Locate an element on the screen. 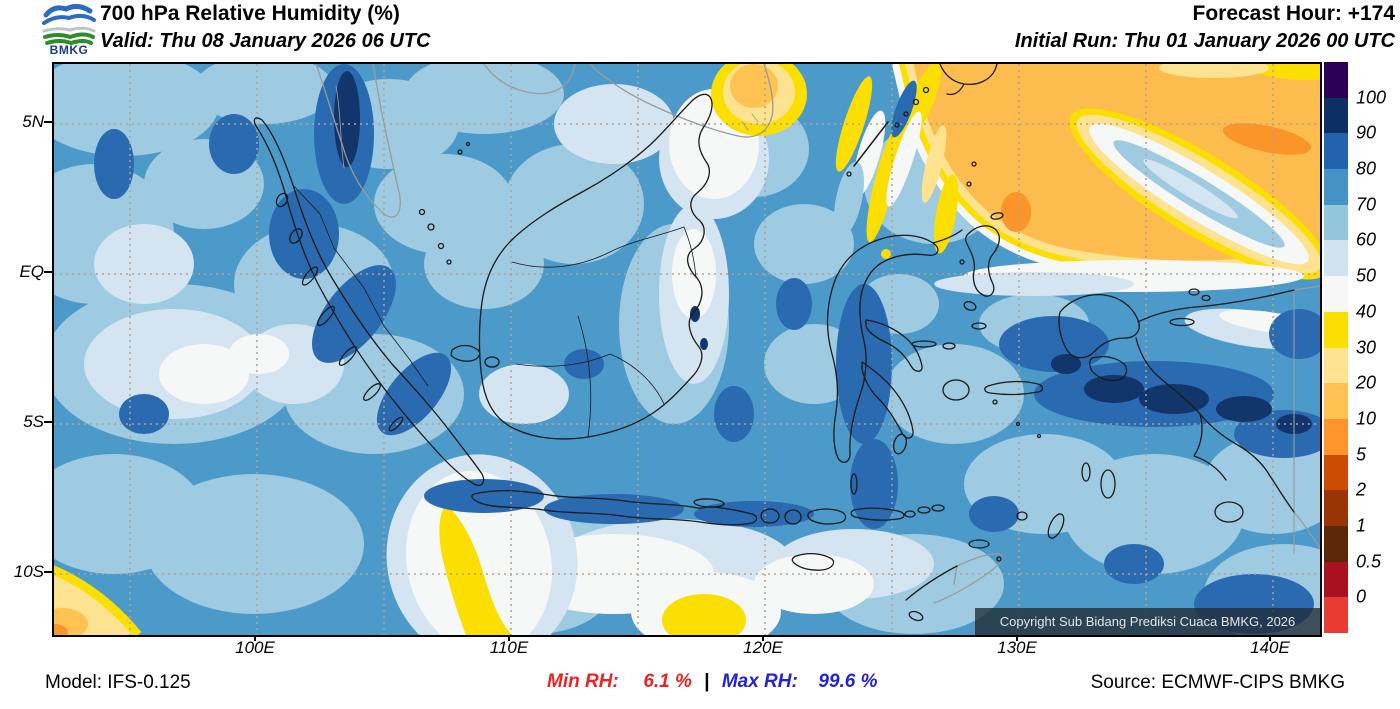  initial-run-label: Initial Run: Thu 01 January 2026 00 UTC is located at coordinates (1204, 41).